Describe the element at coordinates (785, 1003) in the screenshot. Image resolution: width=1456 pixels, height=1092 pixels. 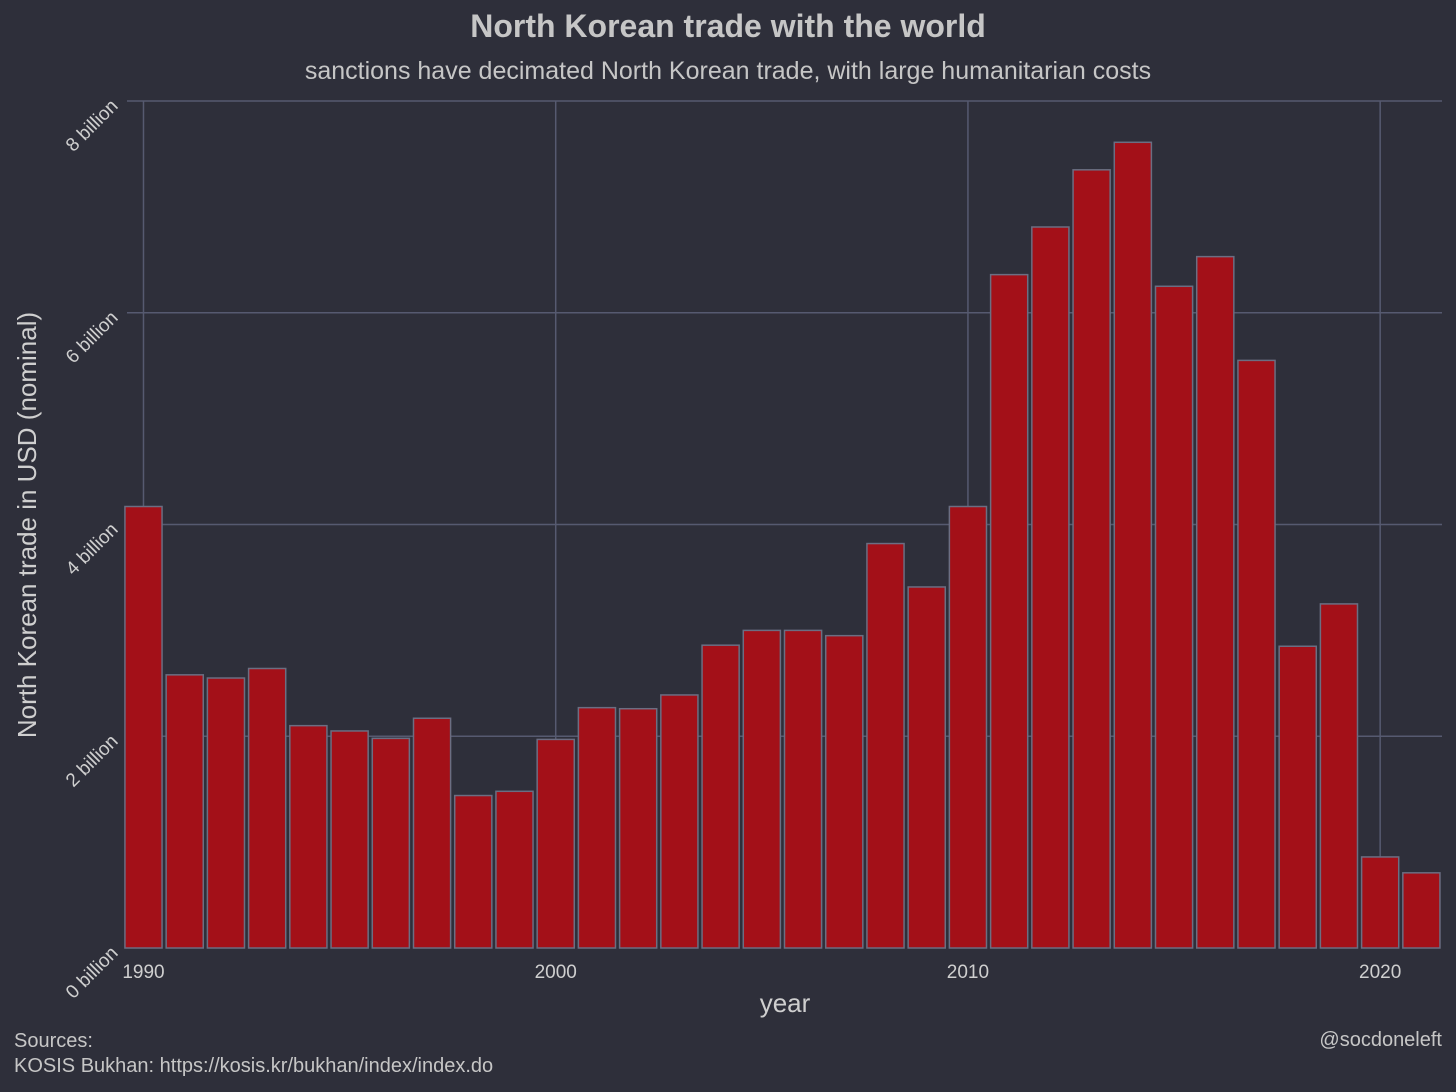
I see `x-axis-label: year` at that location.